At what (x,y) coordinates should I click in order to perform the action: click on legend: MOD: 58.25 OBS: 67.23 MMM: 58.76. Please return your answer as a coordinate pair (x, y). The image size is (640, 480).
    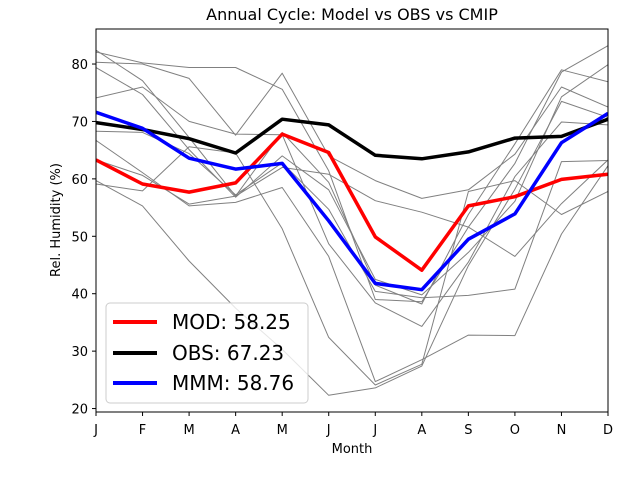
    Looking at the image, I should click on (207, 353).